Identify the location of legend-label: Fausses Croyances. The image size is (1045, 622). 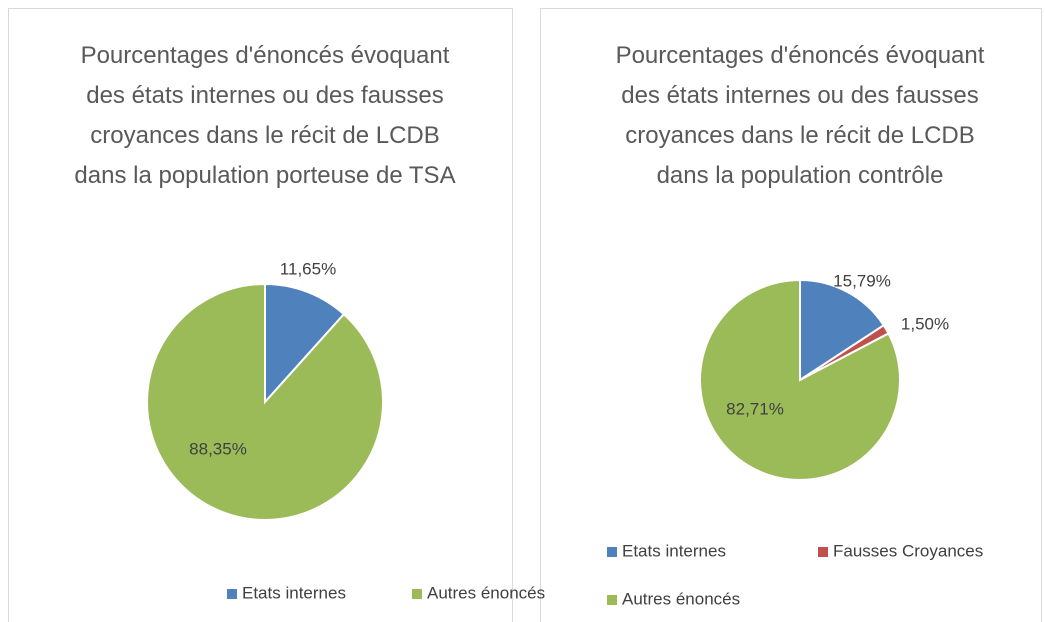
(908, 550).